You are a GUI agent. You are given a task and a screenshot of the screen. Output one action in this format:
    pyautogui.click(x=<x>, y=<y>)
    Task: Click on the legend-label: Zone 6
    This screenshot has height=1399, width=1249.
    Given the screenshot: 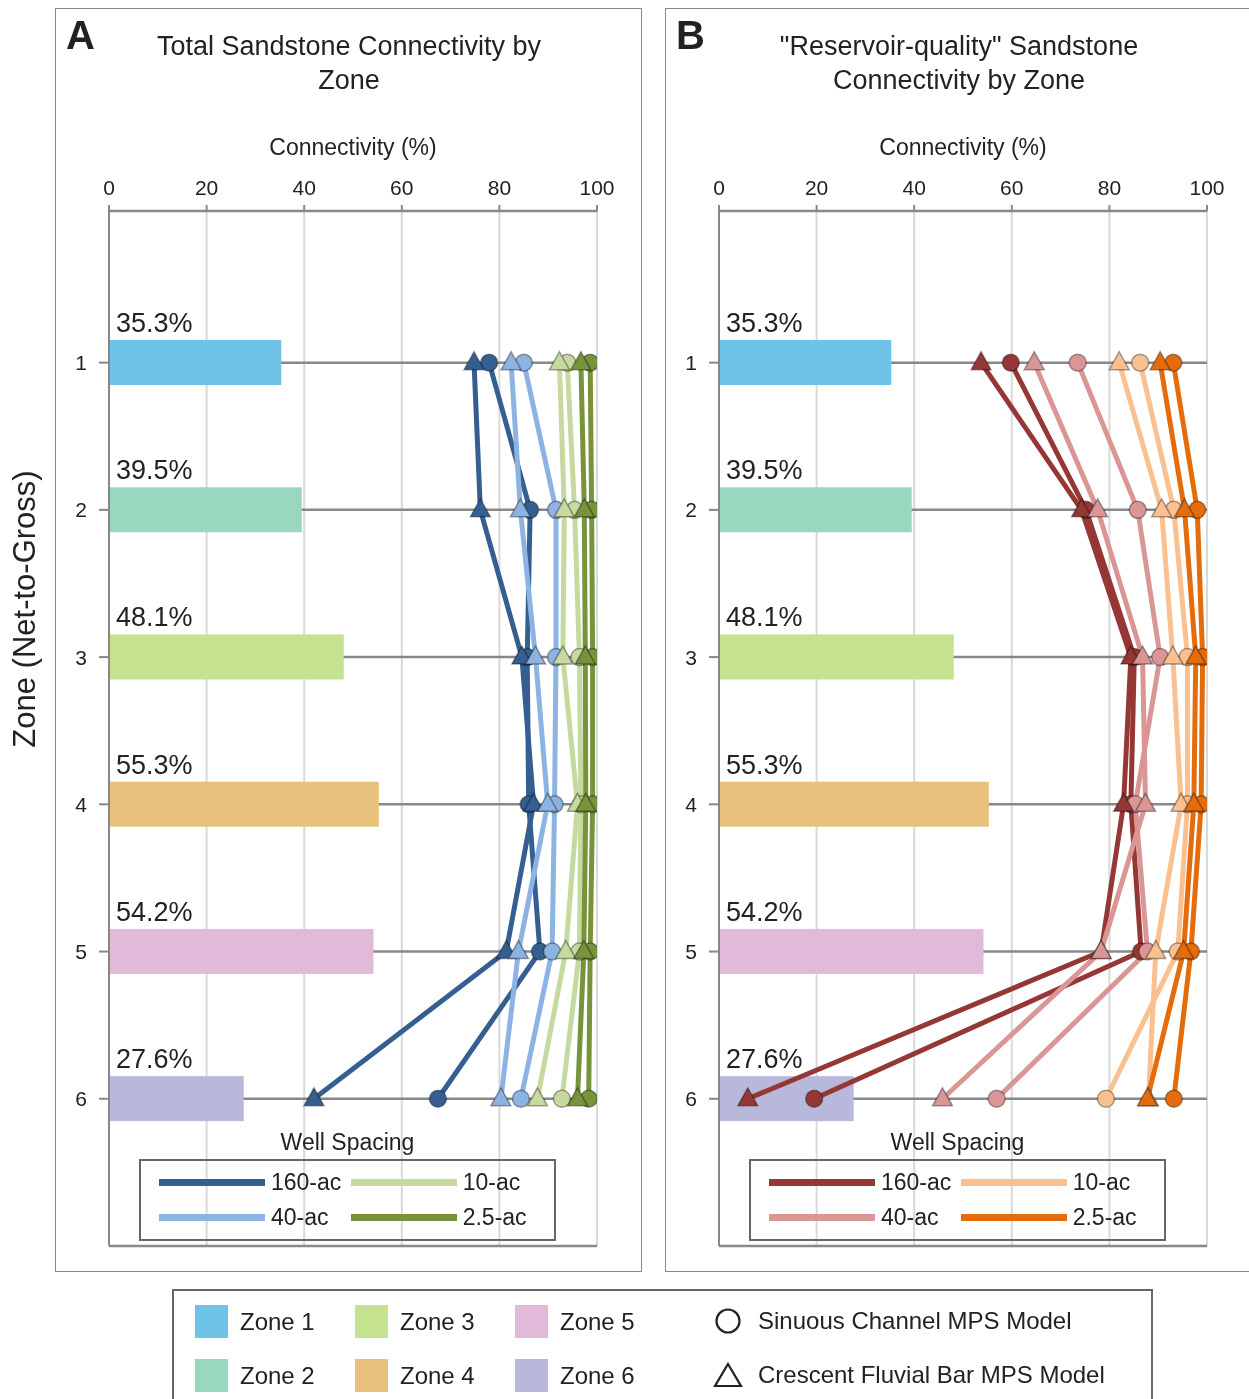 What is the action you would take?
    pyautogui.click(x=597, y=1375)
    